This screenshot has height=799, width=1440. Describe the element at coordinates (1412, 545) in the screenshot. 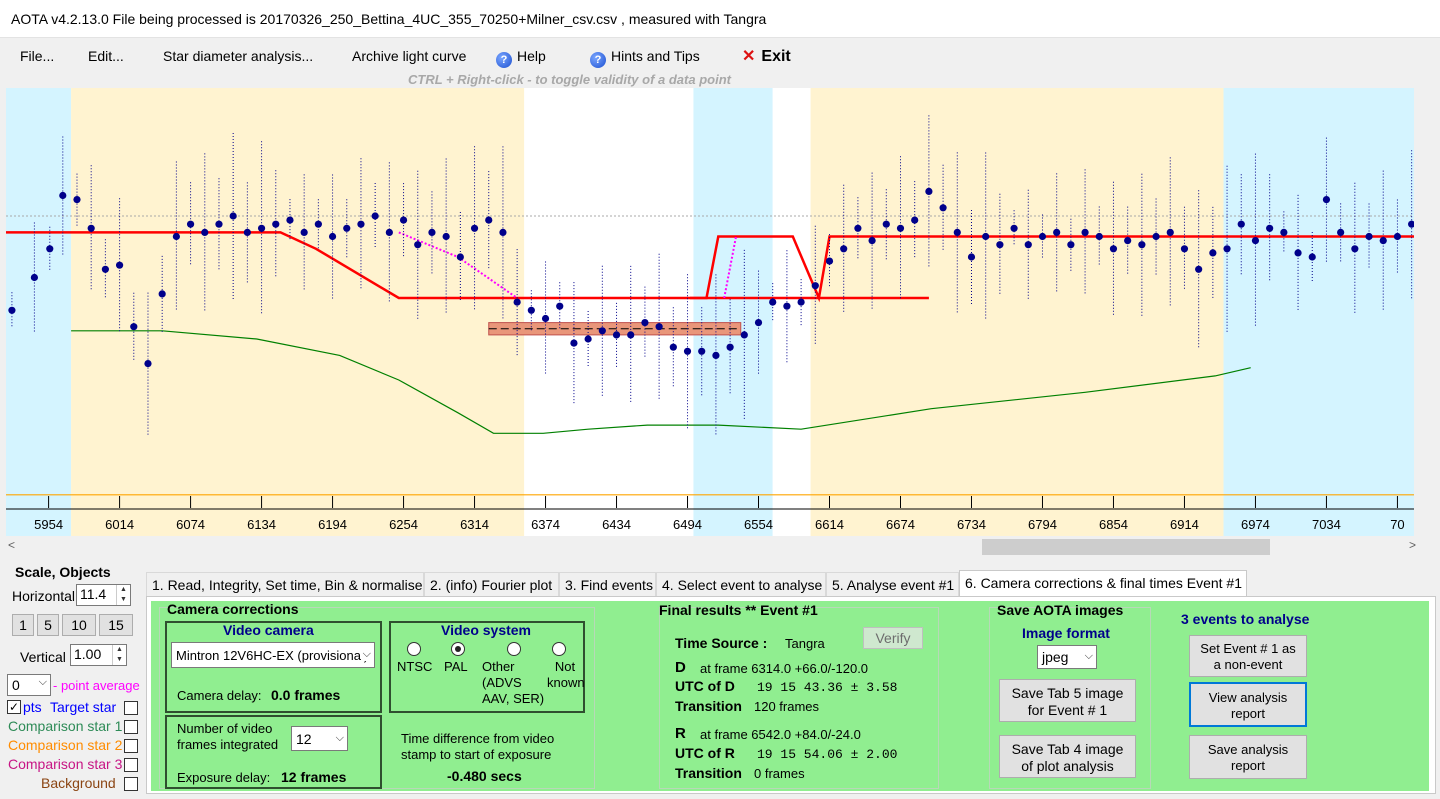

I see `scroll-right-arrow-icon: >` at that location.